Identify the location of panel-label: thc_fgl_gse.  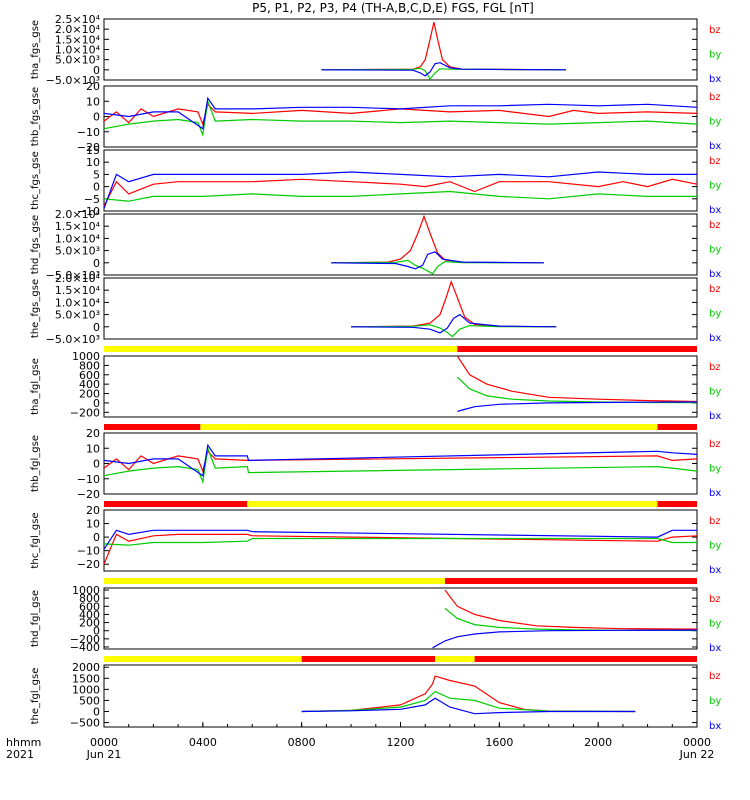
(35, 540).